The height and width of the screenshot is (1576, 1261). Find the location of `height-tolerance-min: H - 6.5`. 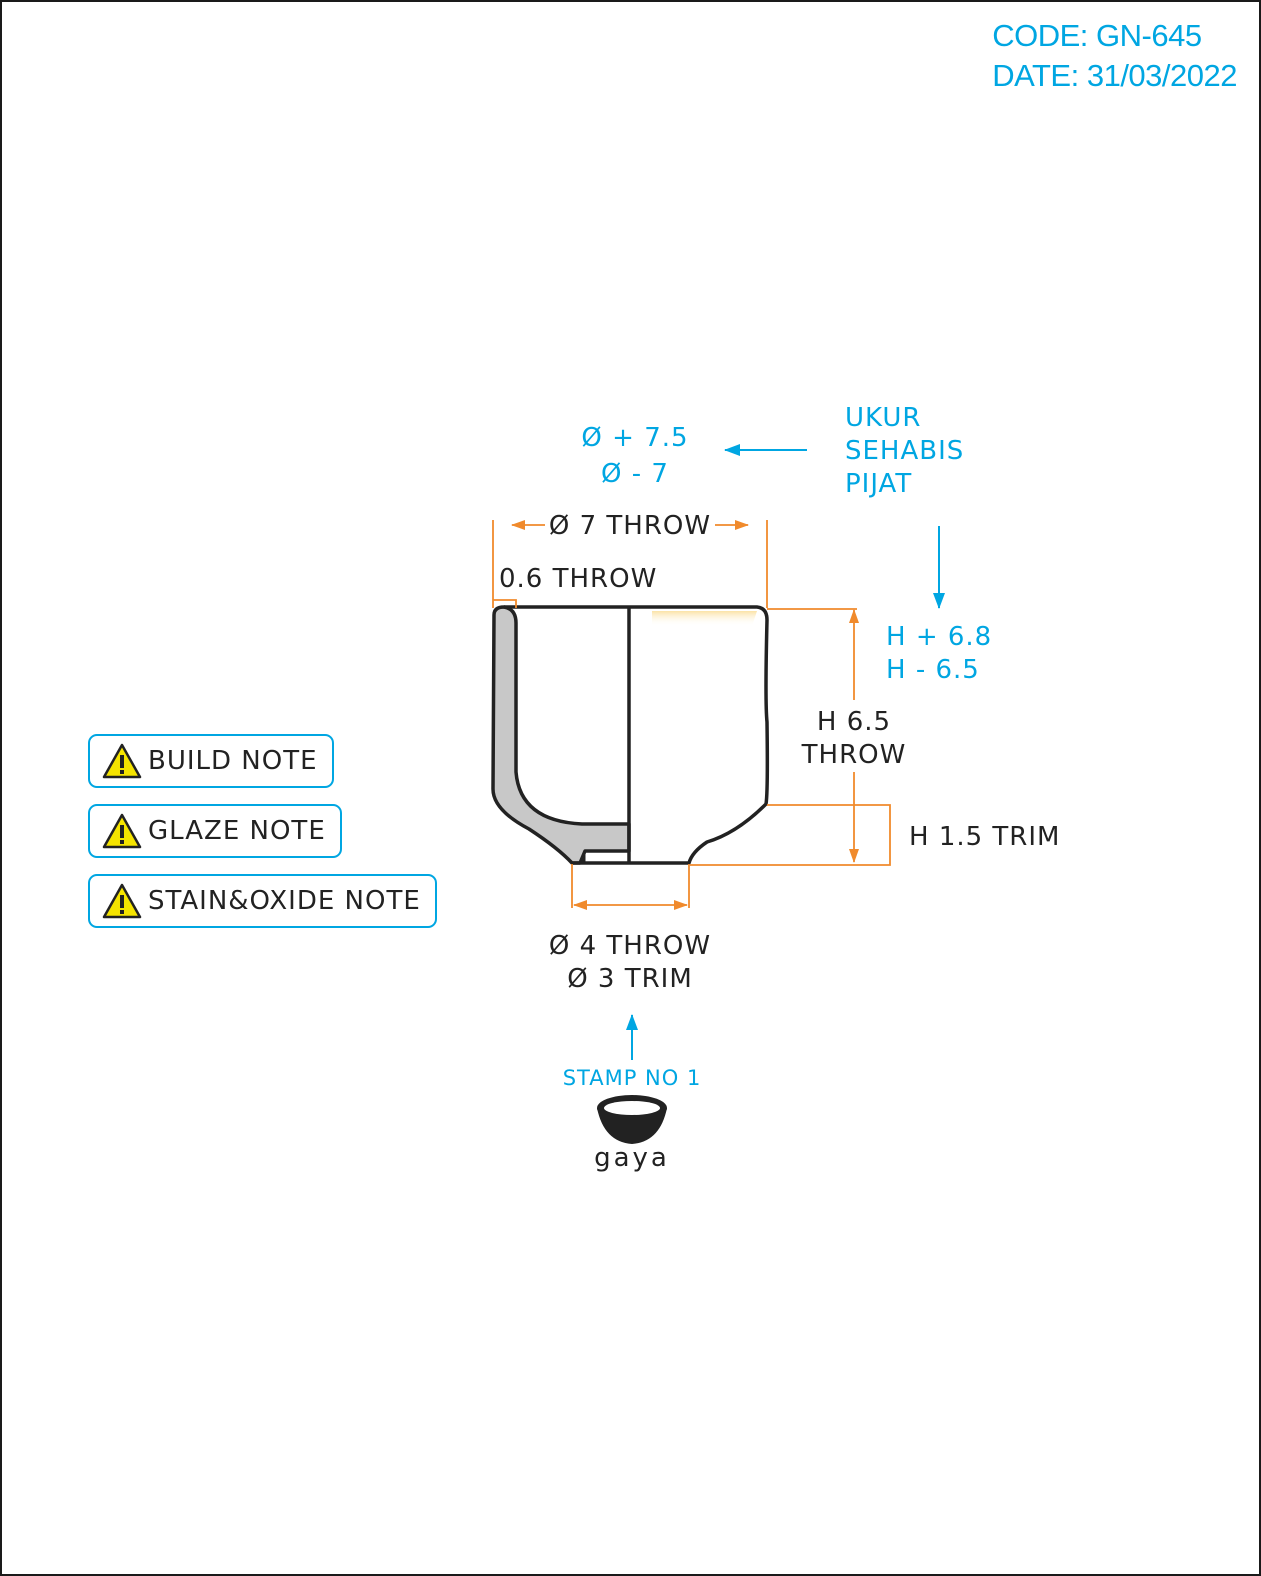

height-tolerance-min: H - 6.5 is located at coordinates (933, 670).